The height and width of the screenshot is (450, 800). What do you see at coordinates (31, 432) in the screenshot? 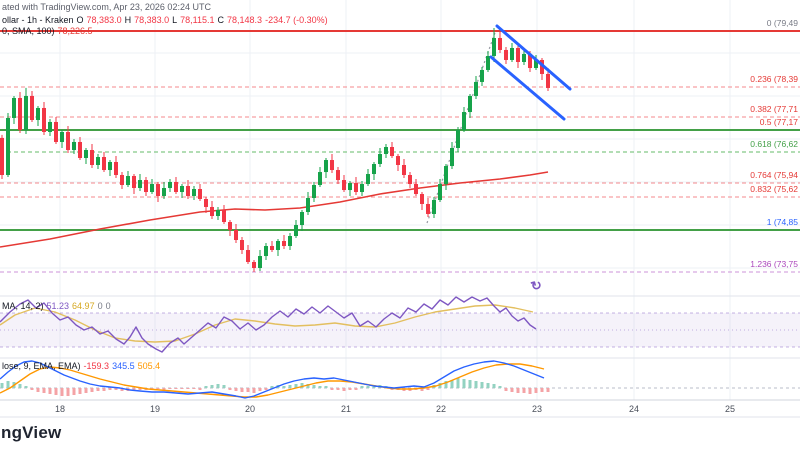
I see `tradingview-logo: ngView` at bounding box center [31, 432].